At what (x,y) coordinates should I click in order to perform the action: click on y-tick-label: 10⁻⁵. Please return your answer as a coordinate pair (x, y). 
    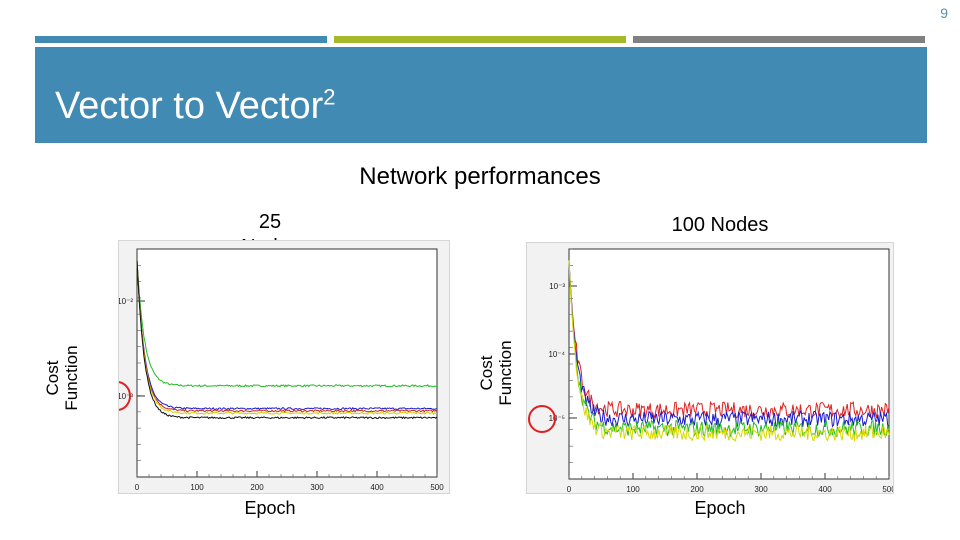
    Looking at the image, I should click on (557, 418).